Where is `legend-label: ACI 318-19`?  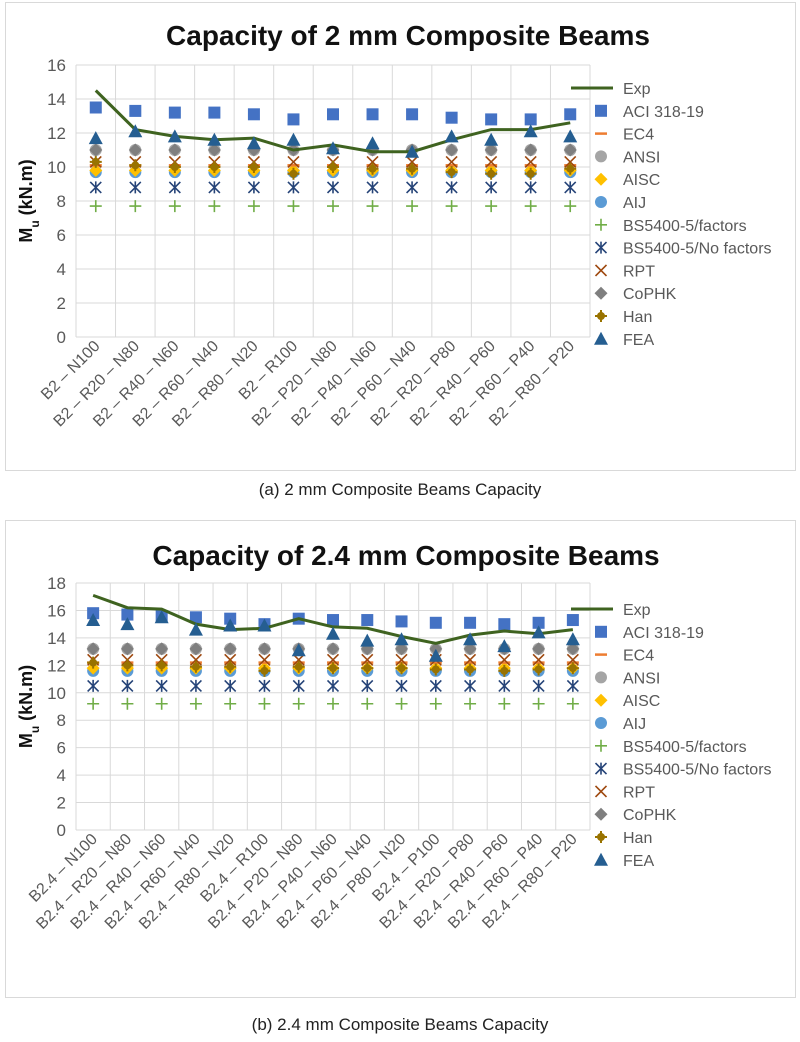
legend-label: ACI 318-19 is located at coordinates (663, 633).